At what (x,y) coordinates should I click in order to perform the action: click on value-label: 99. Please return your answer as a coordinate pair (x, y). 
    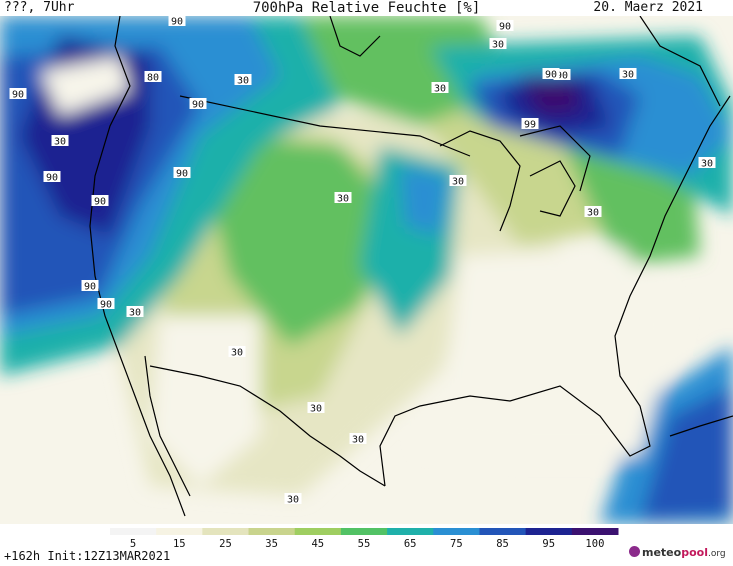
    Looking at the image, I should click on (530, 124).